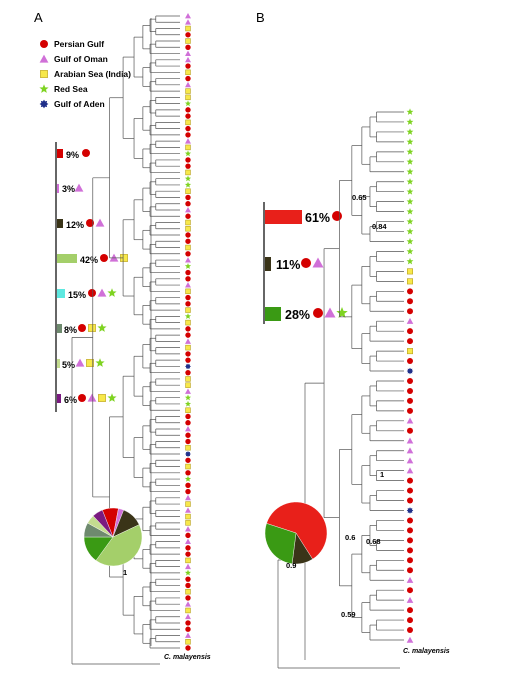  Describe the element at coordinates (70, 400) in the screenshot. I see `panel-a-pct-8: 6%` at that location.